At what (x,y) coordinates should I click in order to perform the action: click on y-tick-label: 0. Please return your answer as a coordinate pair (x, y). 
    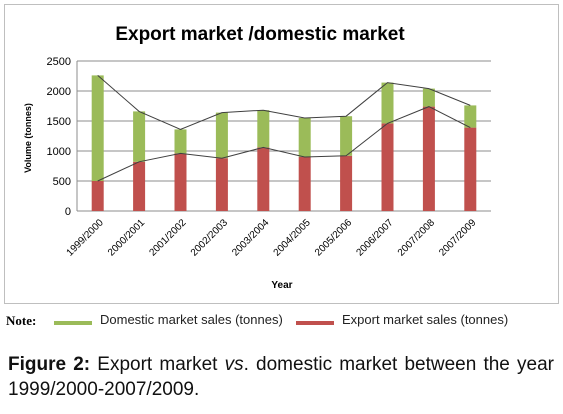
    Looking at the image, I should click on (68, 212).